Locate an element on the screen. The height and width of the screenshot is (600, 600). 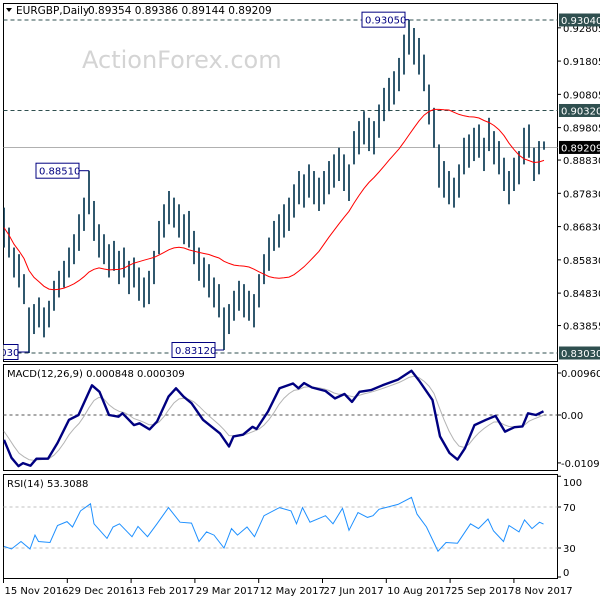
dropdown-triangle-icon is located at coordinates (9, 10).